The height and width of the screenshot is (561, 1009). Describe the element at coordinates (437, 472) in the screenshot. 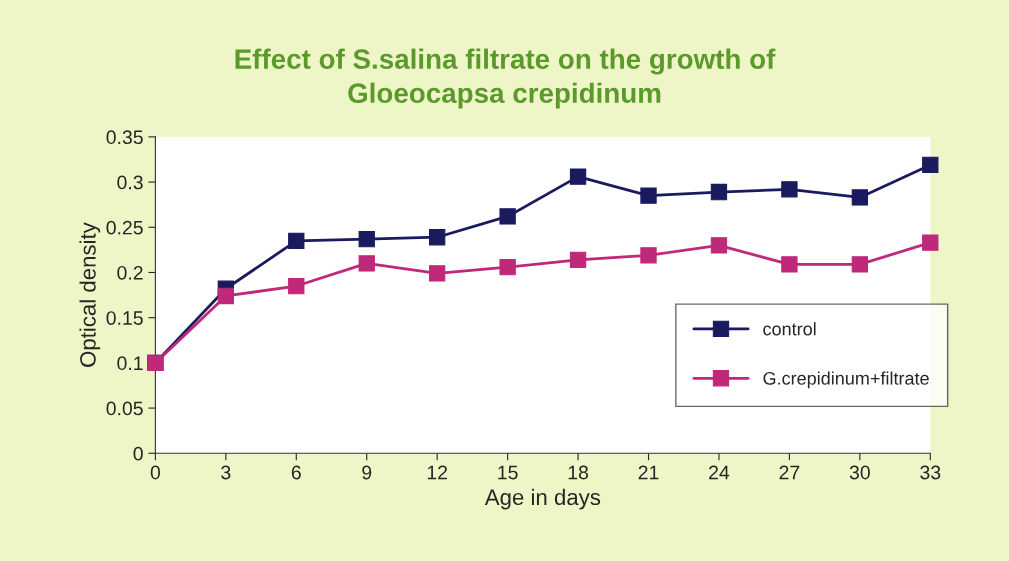

I see `x-tick-label: 12` at that location.